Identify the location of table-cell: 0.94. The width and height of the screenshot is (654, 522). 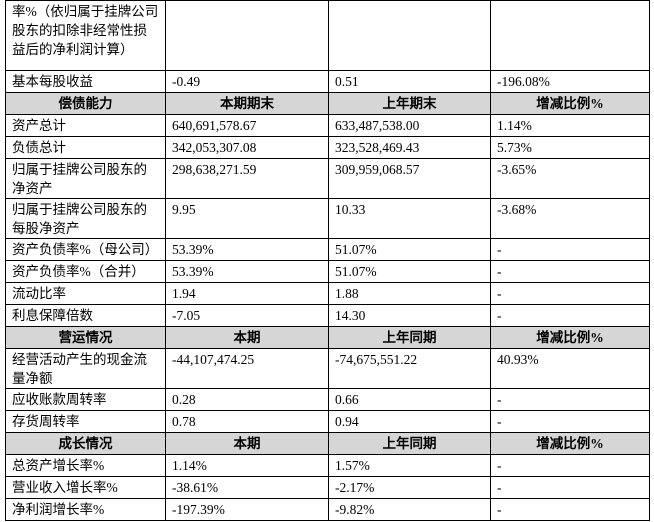
(409, 421).